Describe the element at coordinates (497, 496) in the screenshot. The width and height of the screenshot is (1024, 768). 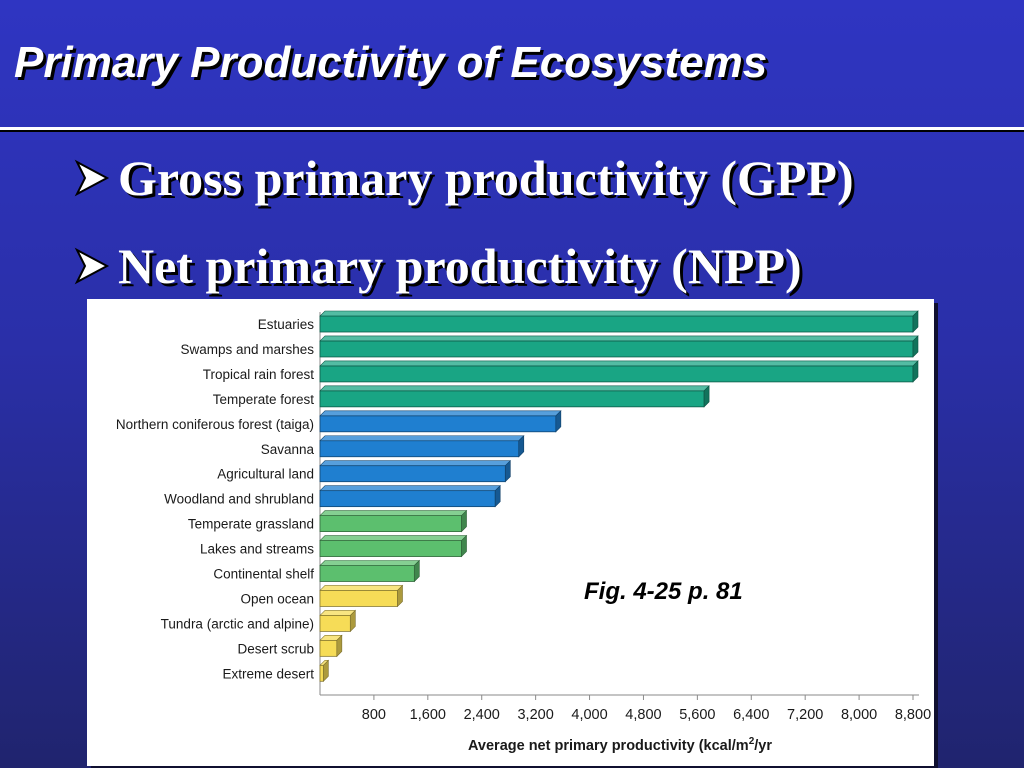
I see `bar-7-side` at that location.